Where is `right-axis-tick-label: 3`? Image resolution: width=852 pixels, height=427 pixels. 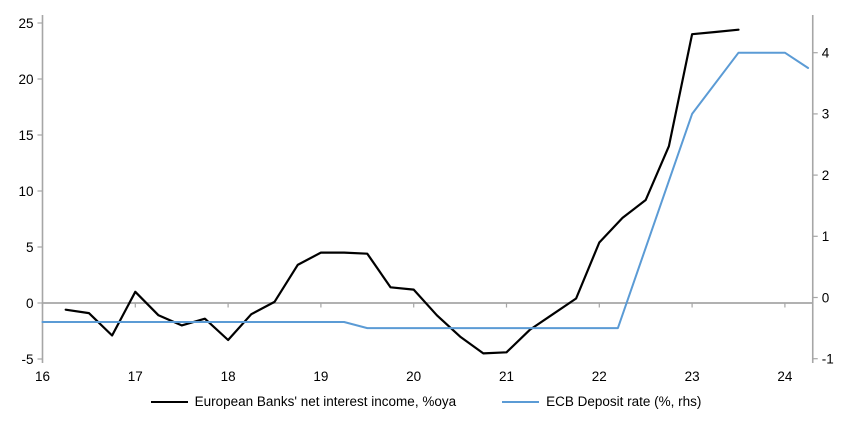 right-axis-tick-label: 3 is located at coordinates (826, 114).